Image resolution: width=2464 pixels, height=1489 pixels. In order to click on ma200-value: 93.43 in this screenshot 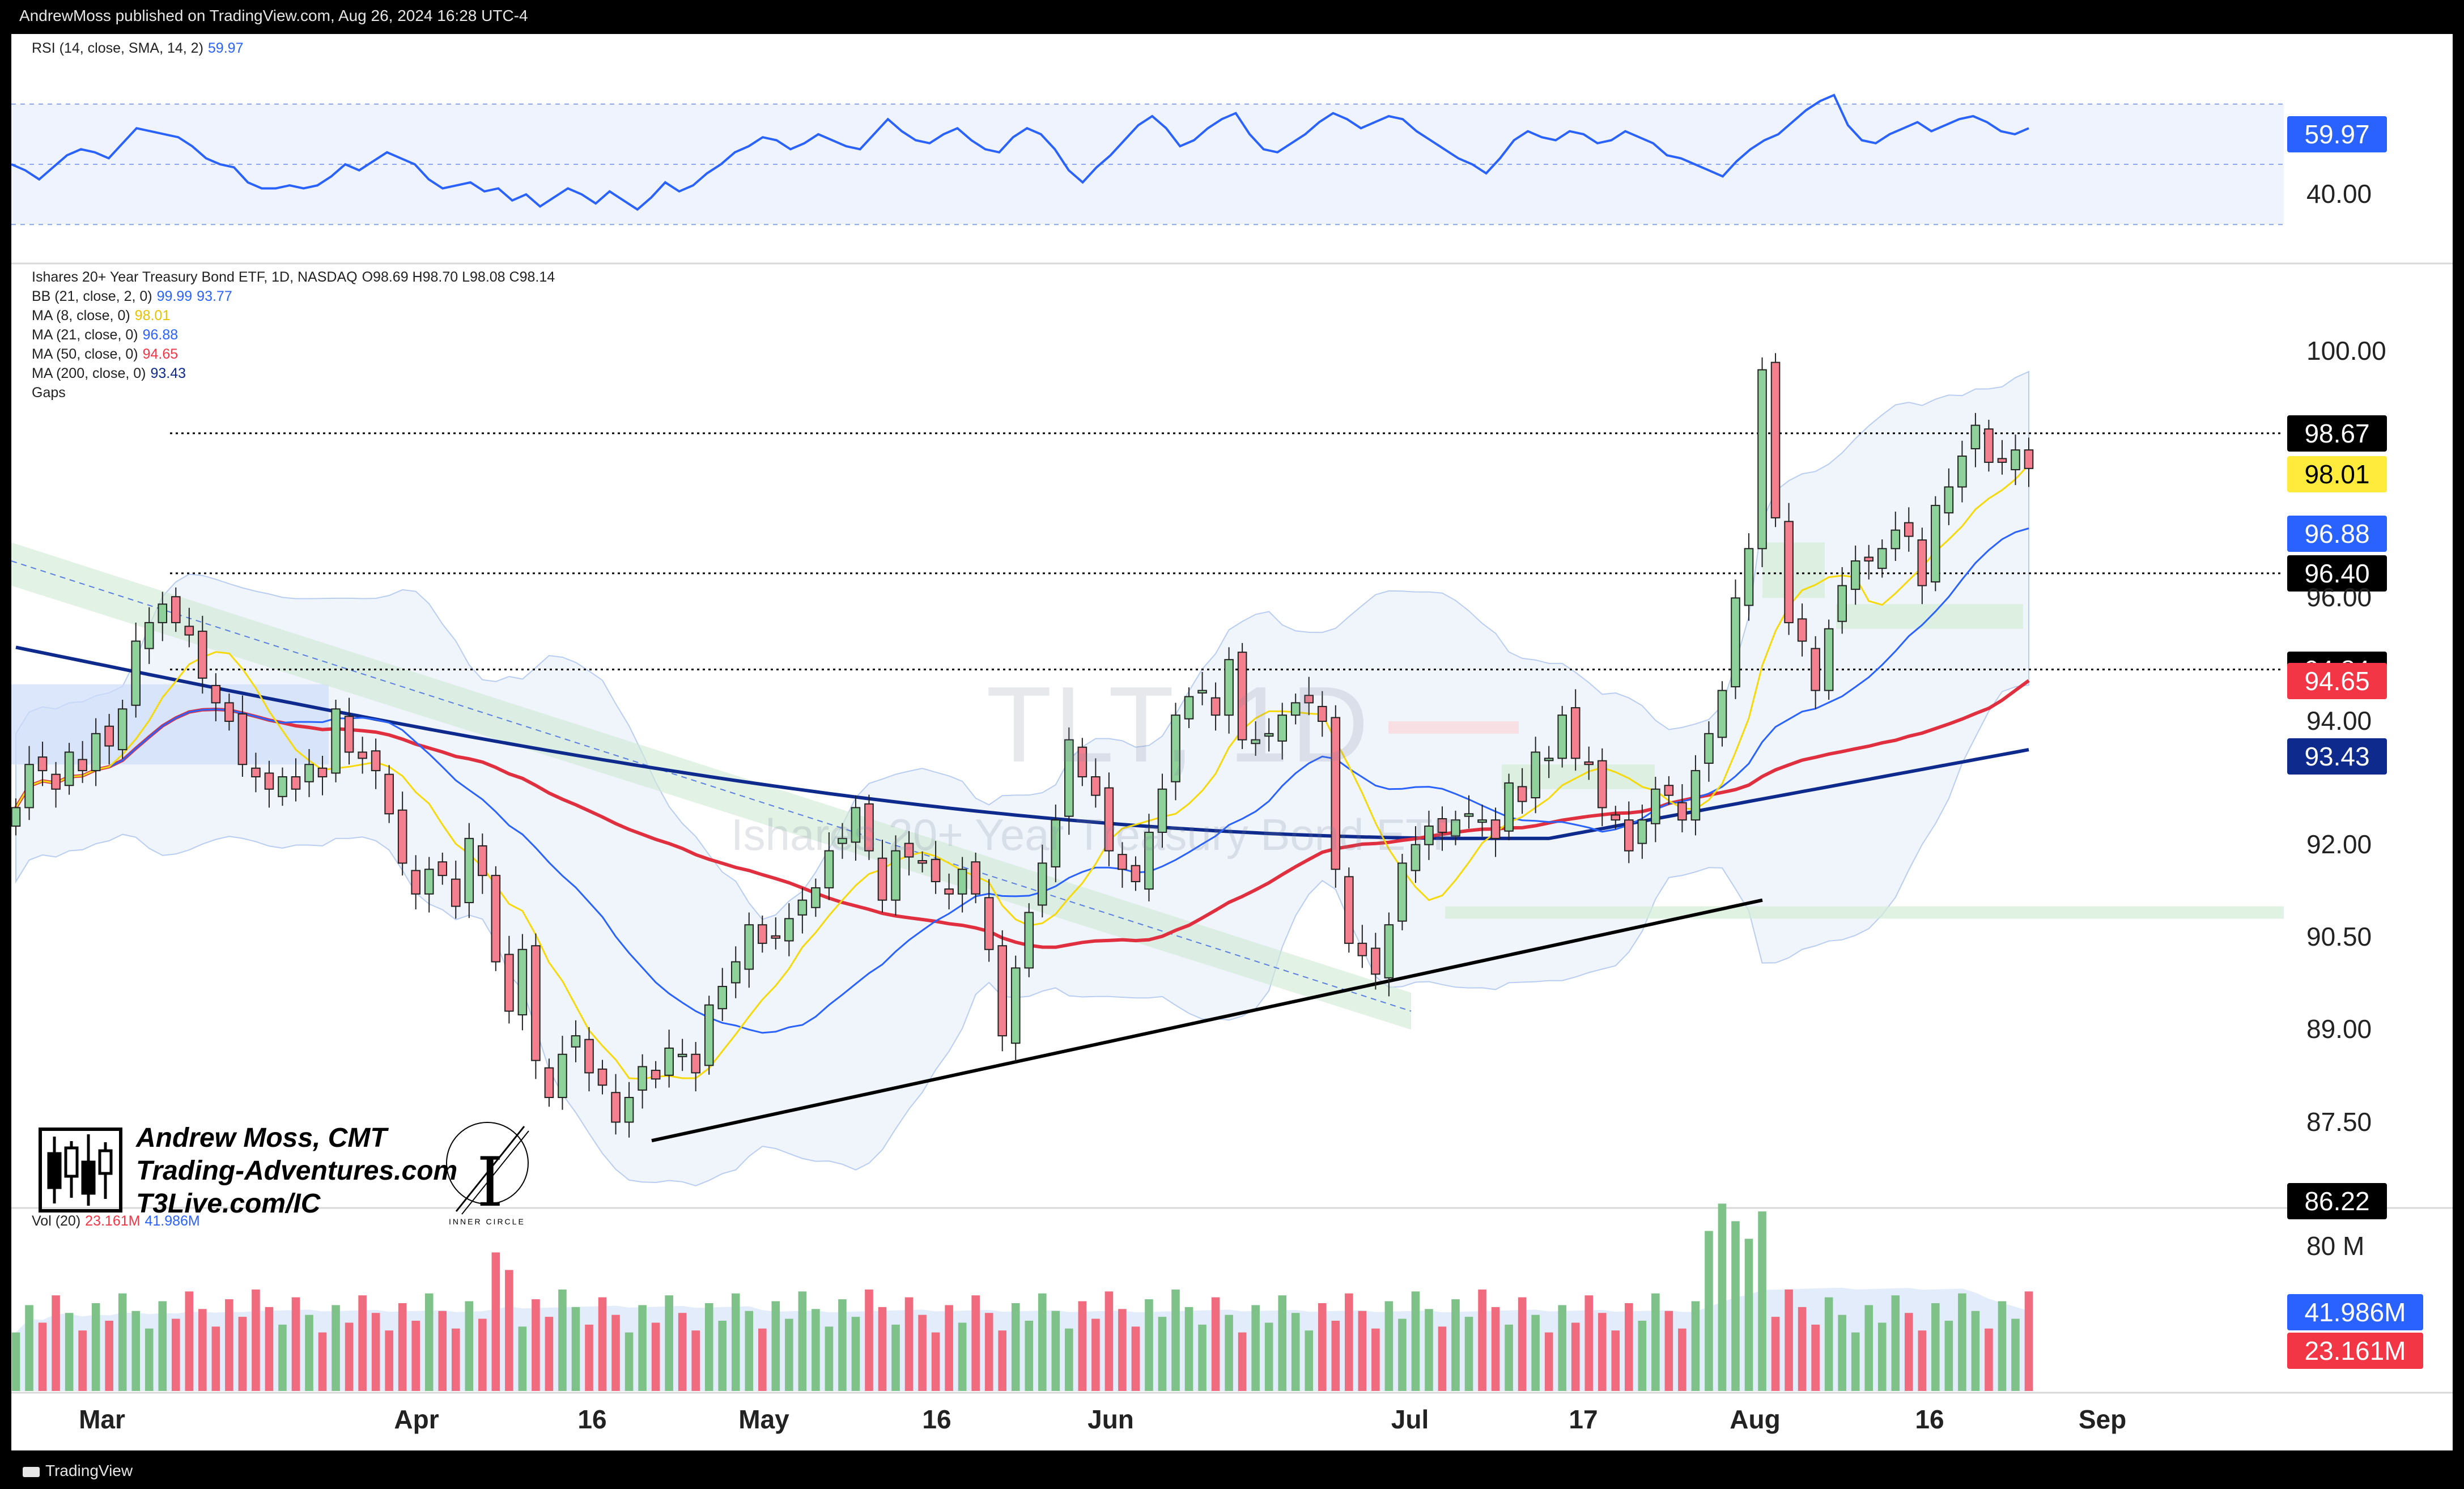, I will do `click(168, 373)`.